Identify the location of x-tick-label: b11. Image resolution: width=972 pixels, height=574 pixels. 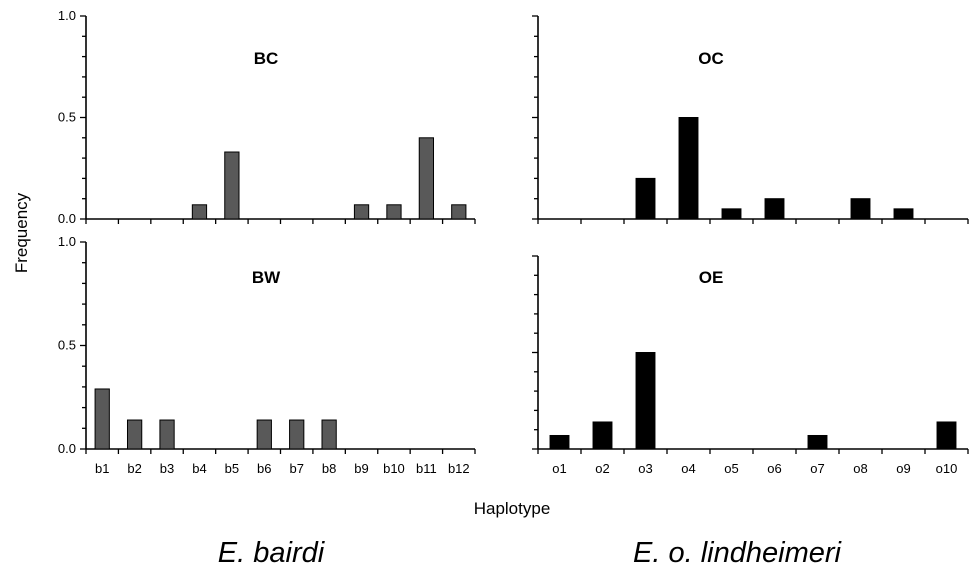
(426, 468).